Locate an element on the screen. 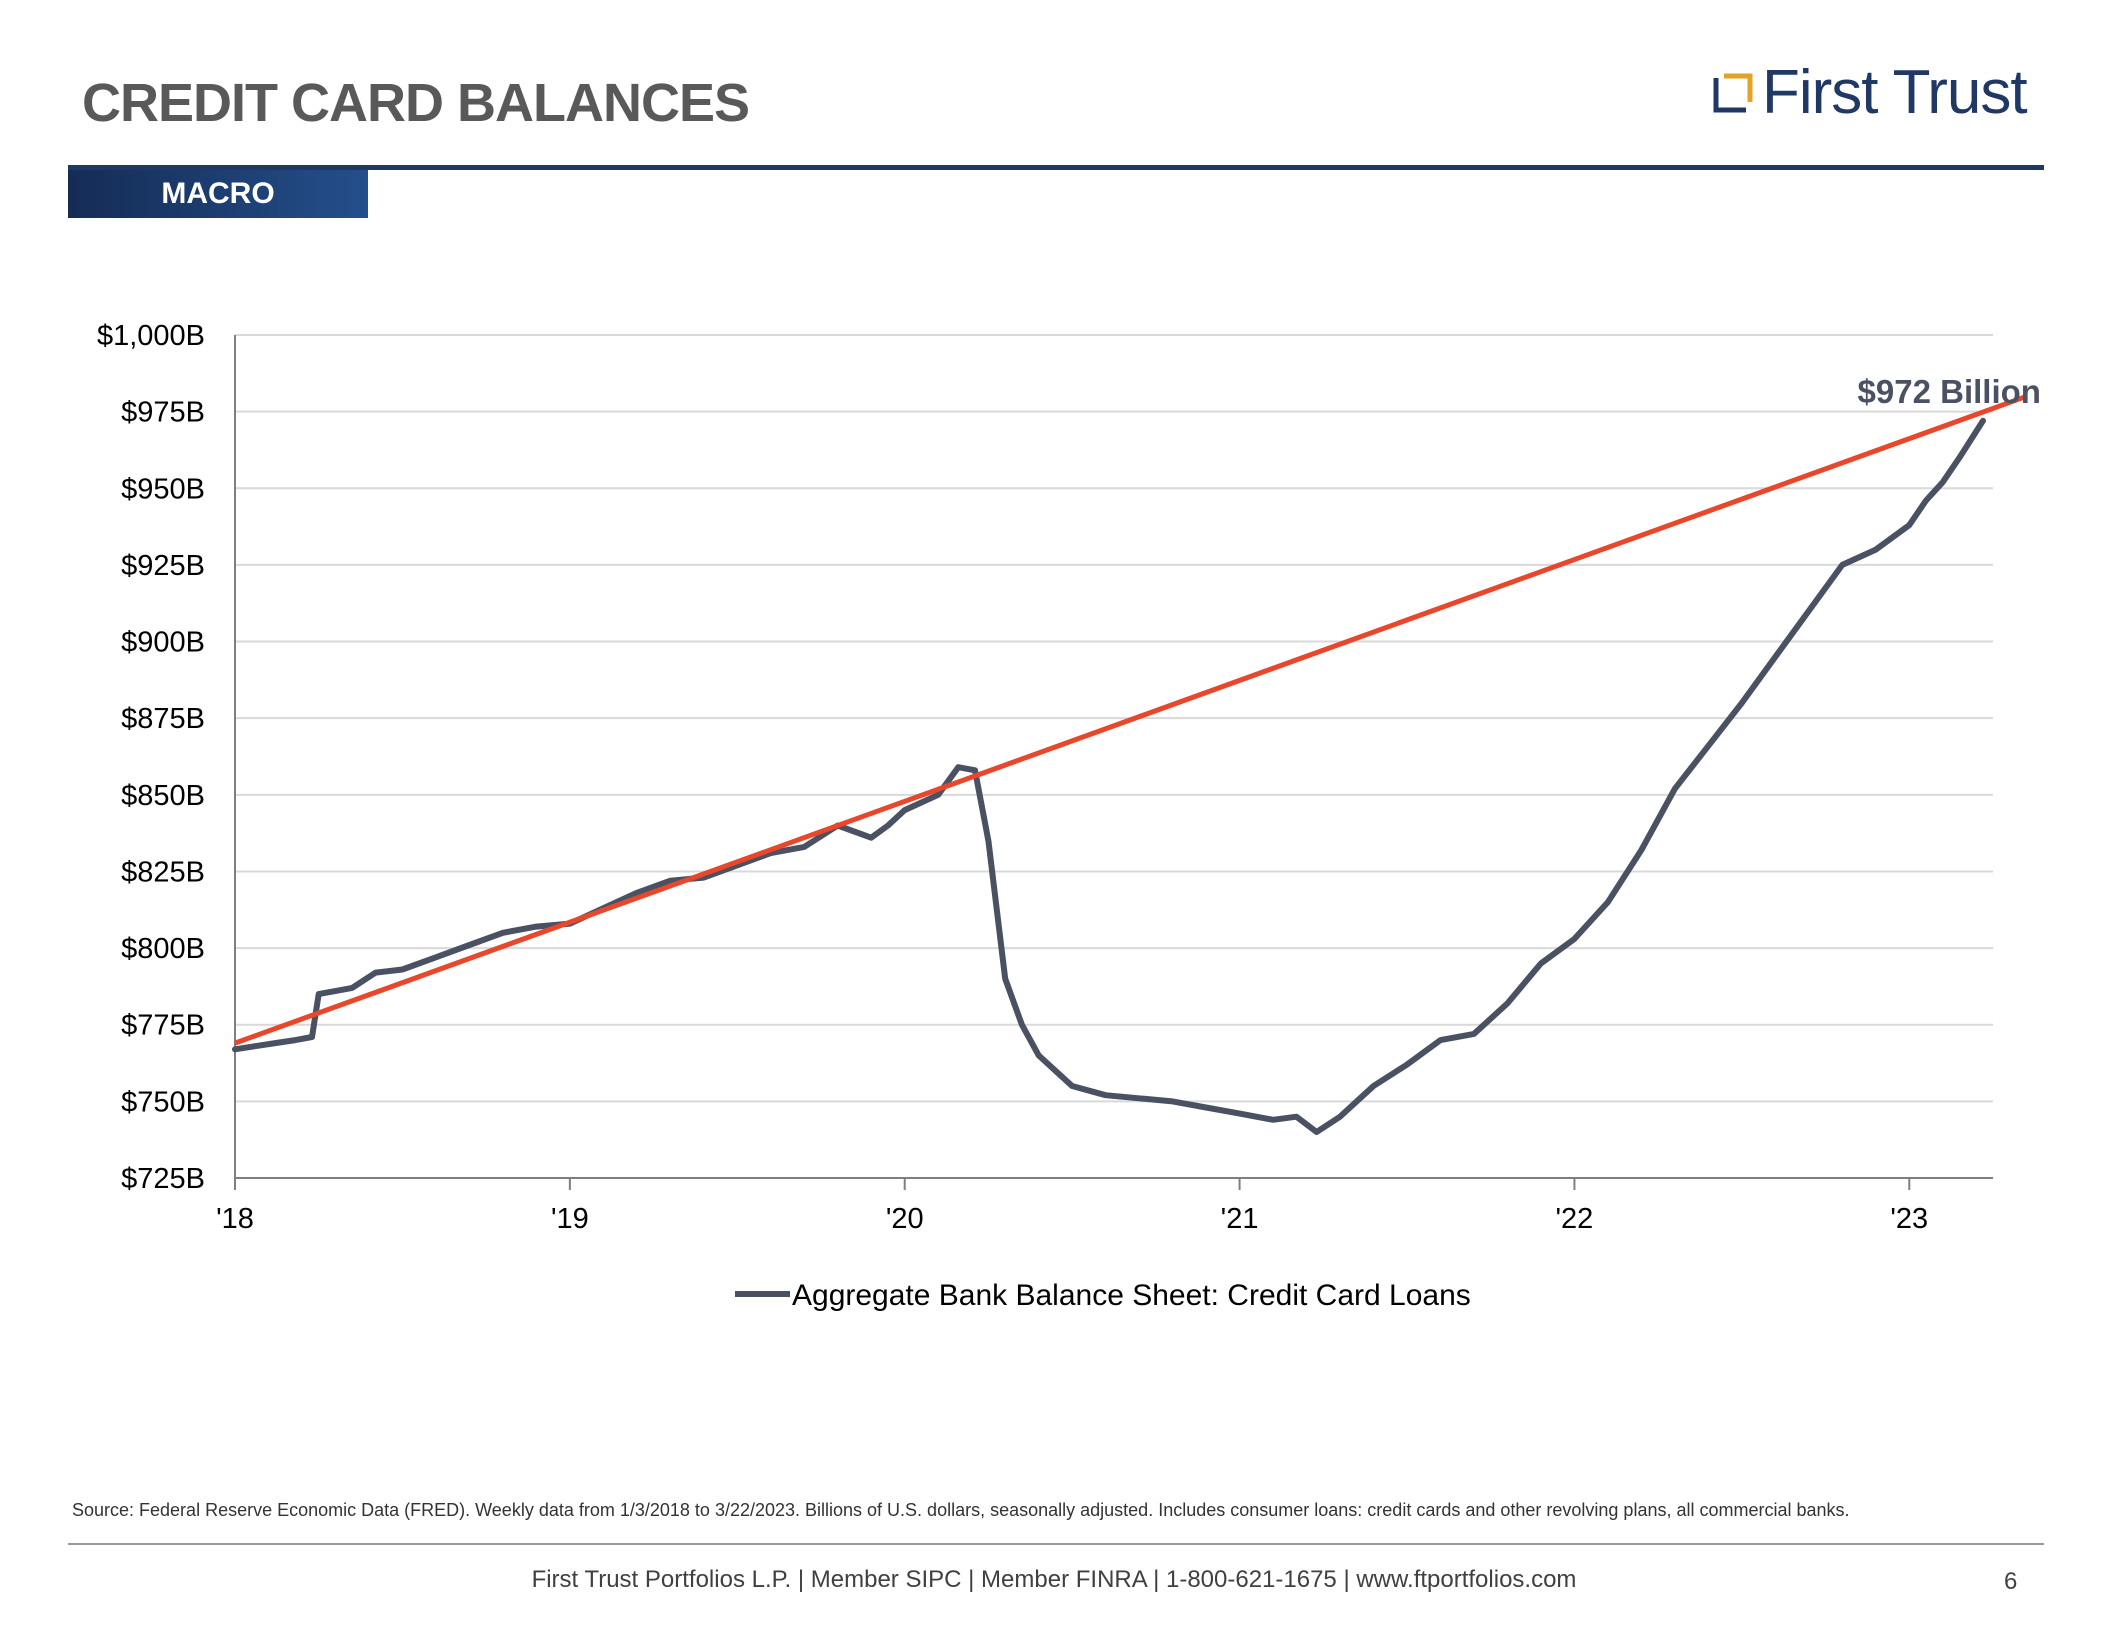  y-tick-label: $1,000B is located at coordinates (151, 336).